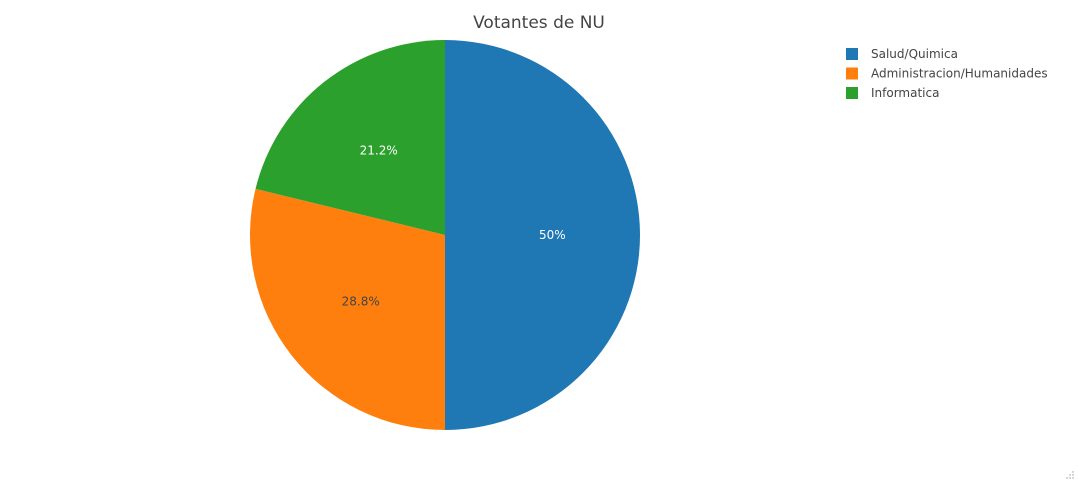 The width and height of the screenshot is (1078, 483). Describe the element at coordinates (361, 301) in the screenshot. I see `slice-label-2: 28.8%` at that location.